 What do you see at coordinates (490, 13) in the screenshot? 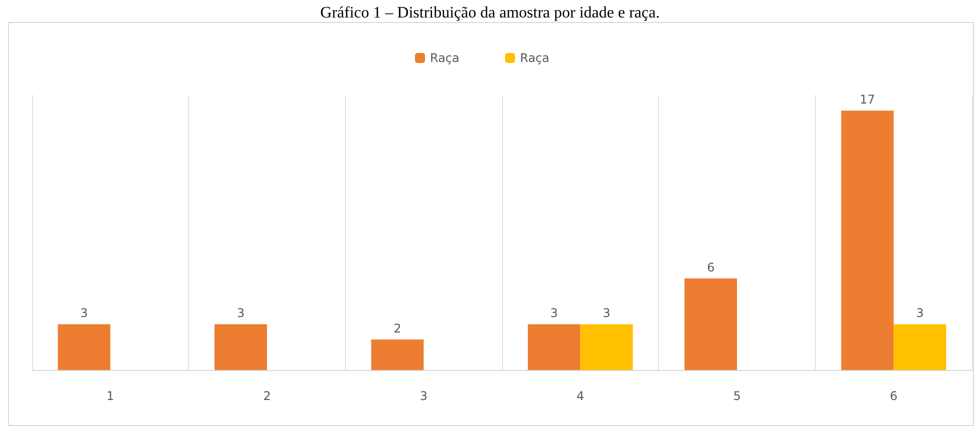
I see `chart-title: Gráfico 1 – Distribuição da amostra por idade e raça.` at bounding box center [490, 13].